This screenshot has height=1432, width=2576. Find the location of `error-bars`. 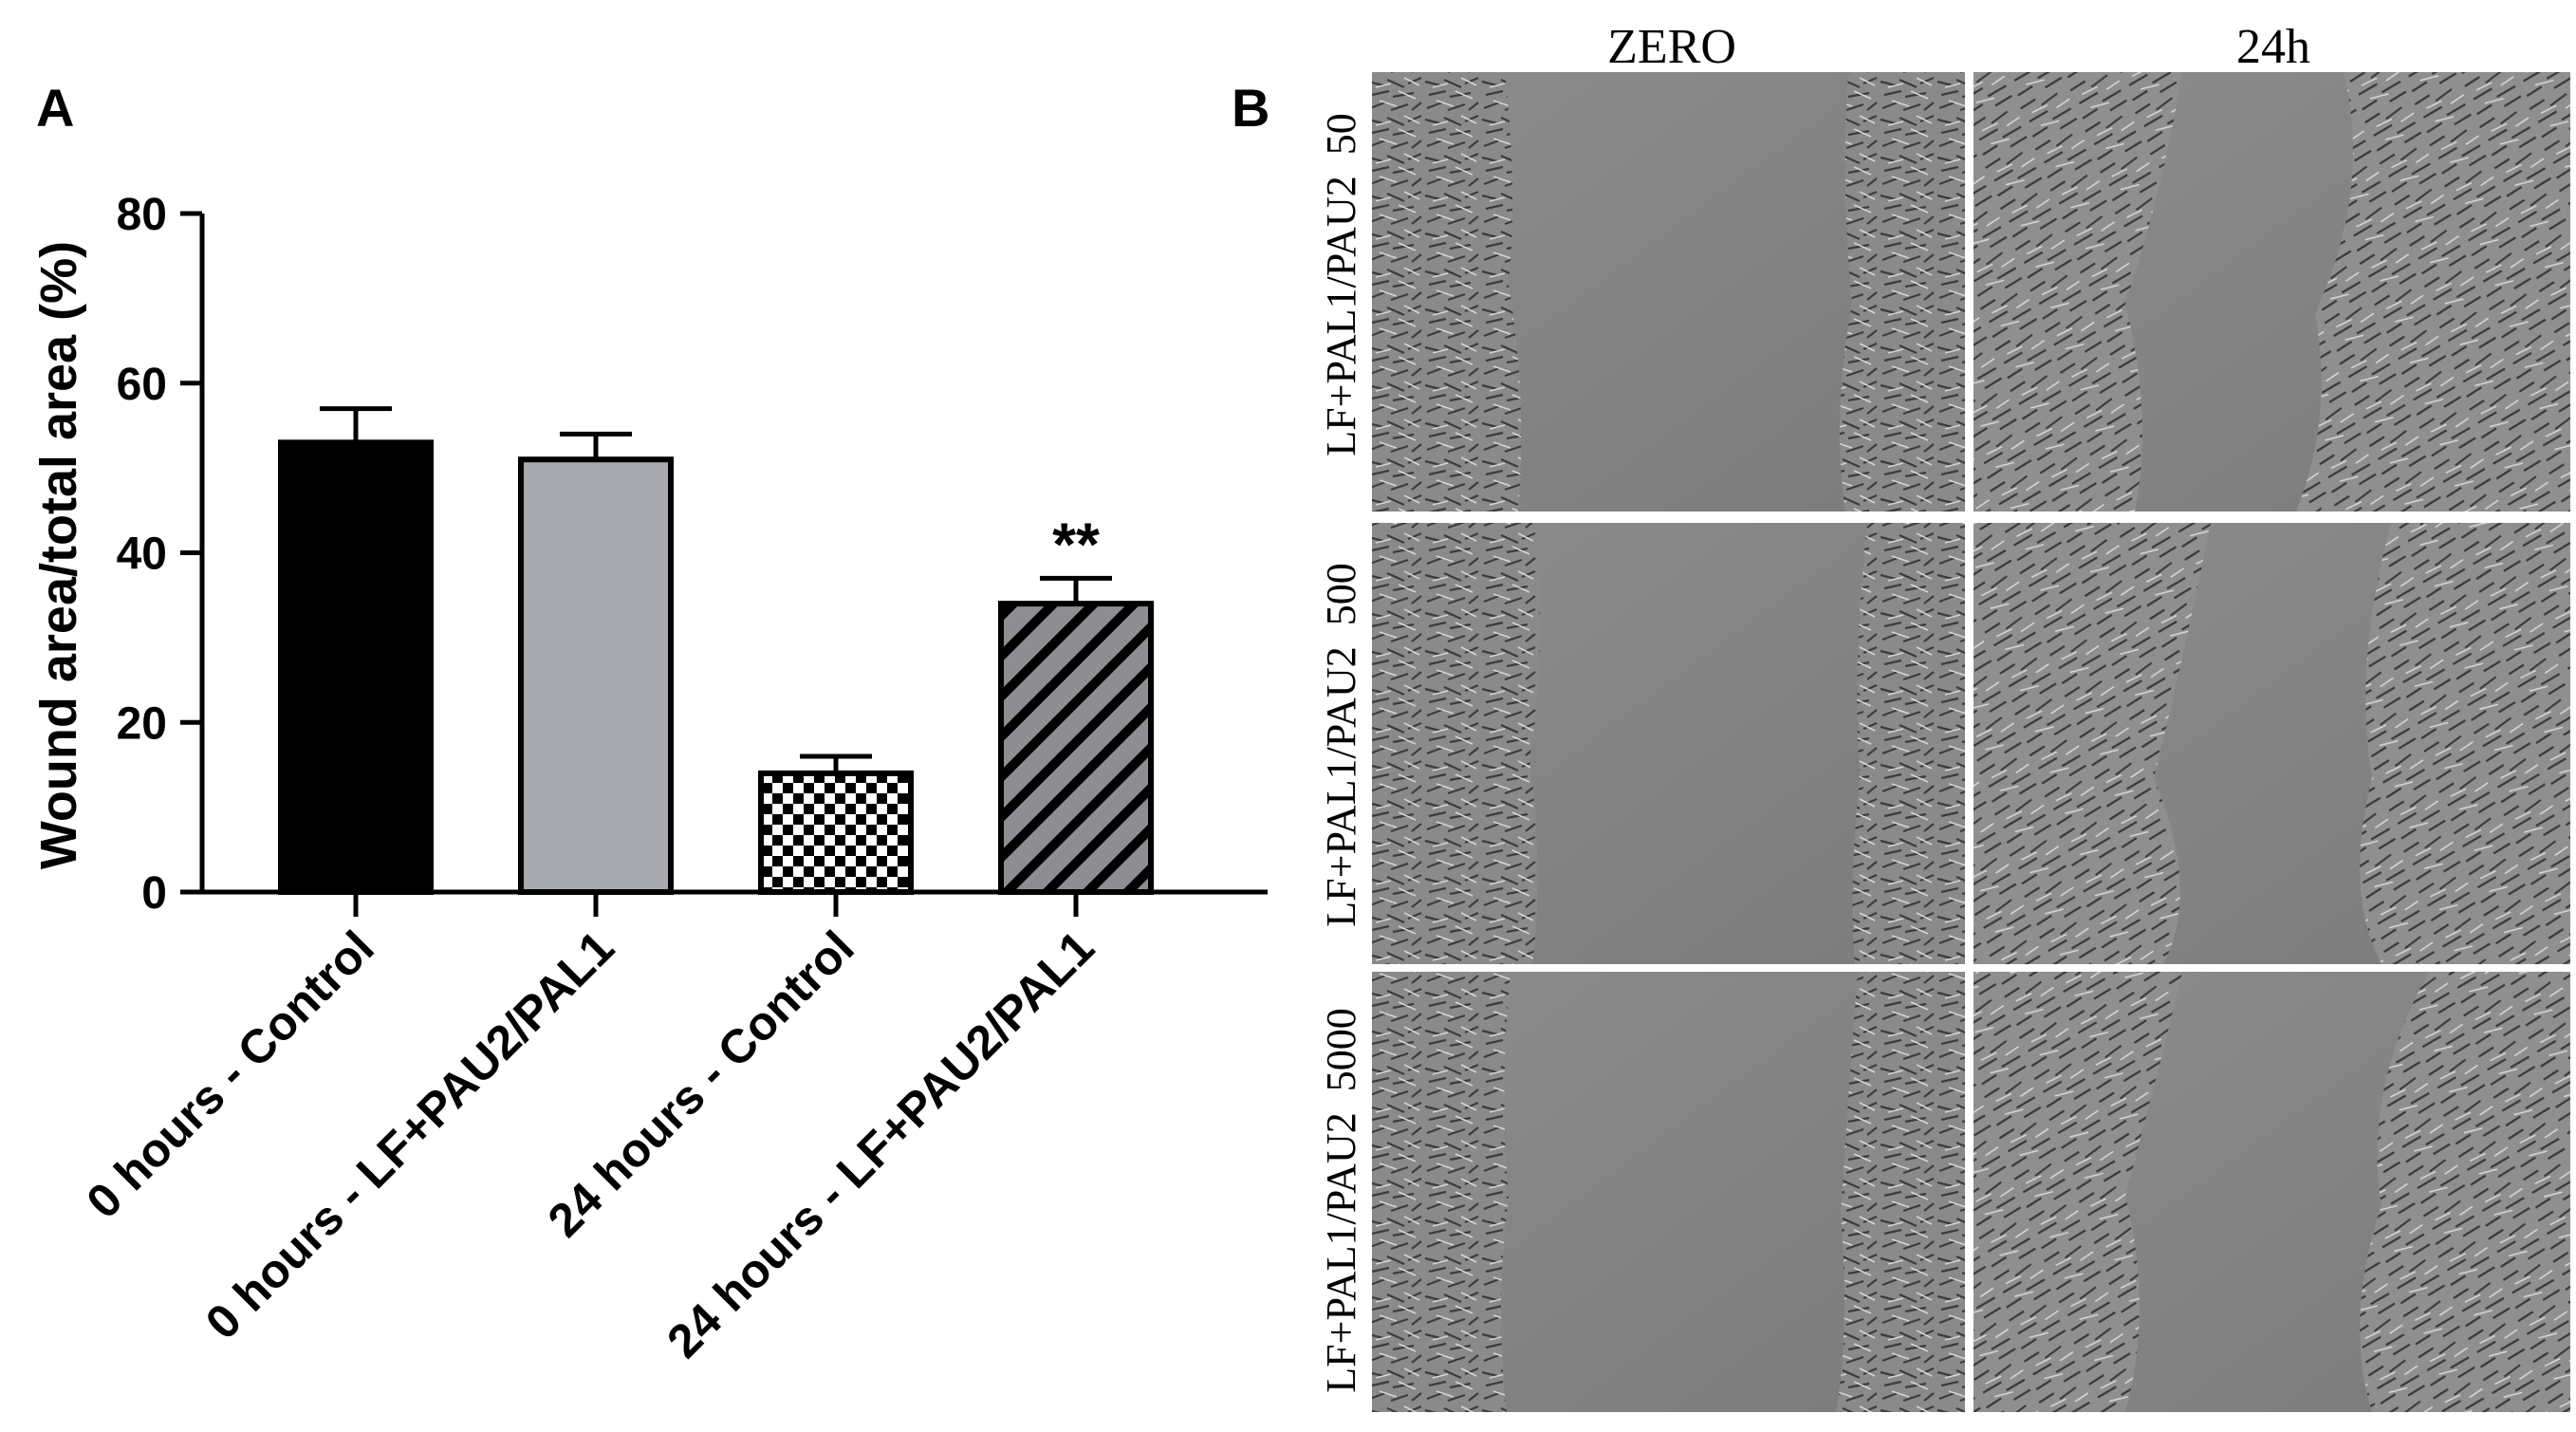

error-bars is located at coordinates (716, 589).